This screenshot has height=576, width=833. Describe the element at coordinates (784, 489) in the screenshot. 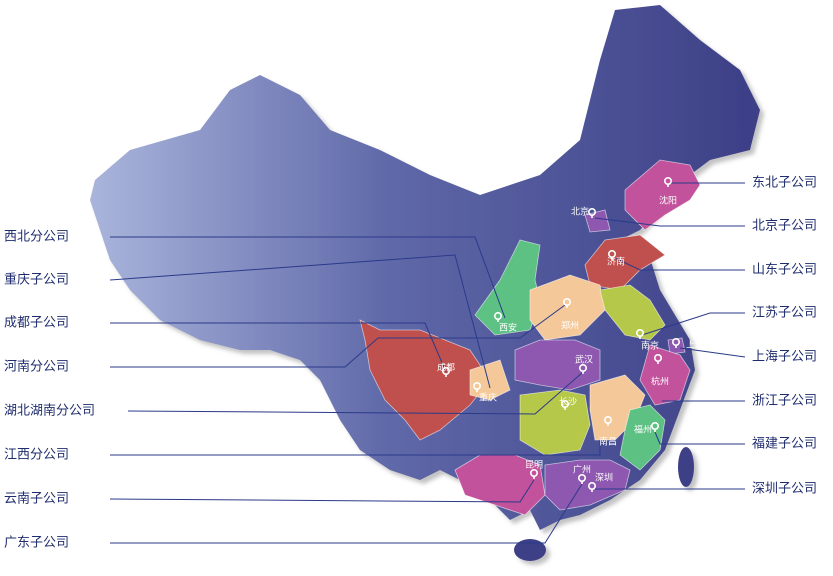

I see `branch-label: 深圳子公司` at that location.